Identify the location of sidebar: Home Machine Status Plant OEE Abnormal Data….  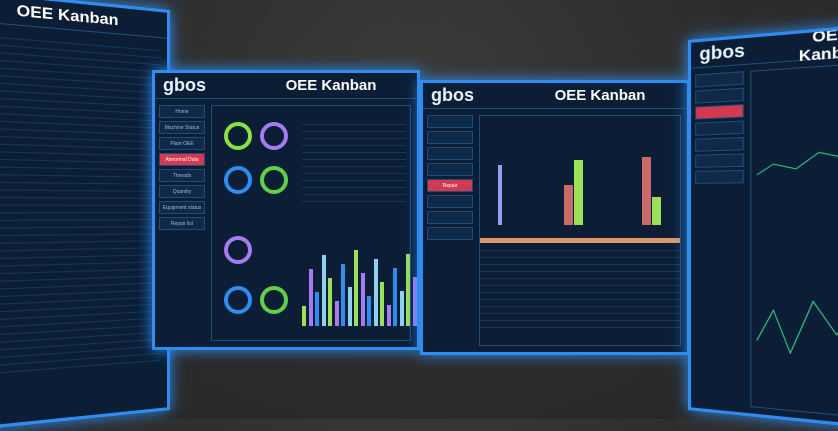
(182, 169).